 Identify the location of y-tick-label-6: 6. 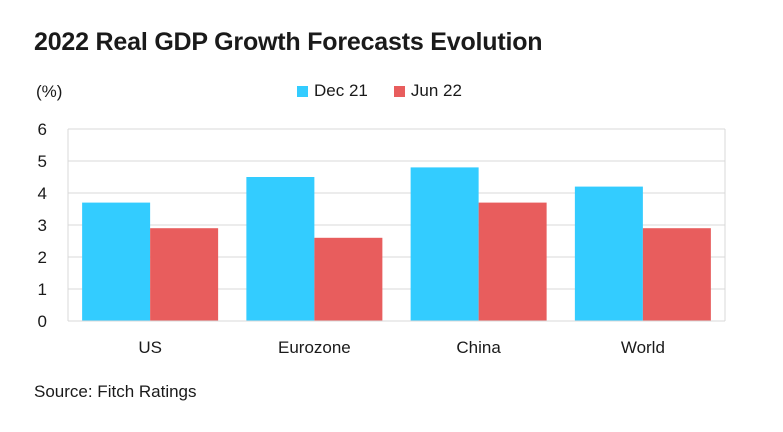
(42, 129).